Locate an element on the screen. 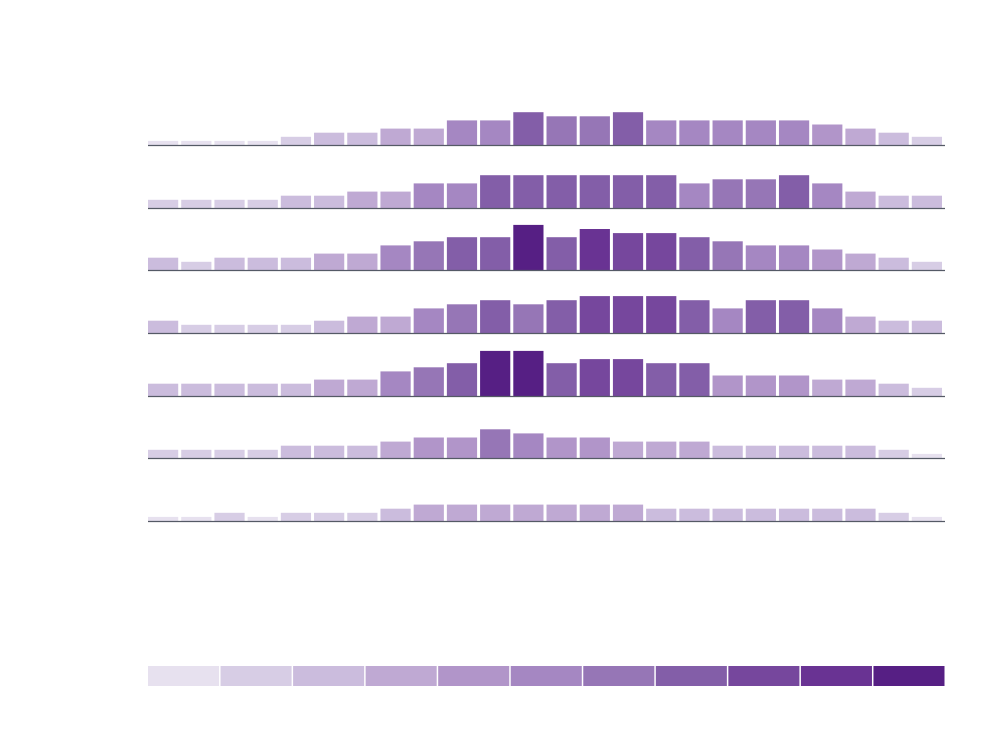 Image resolution: width=991 pixels, height=748 pixels. color-legend is located at coordinates (546, 676).